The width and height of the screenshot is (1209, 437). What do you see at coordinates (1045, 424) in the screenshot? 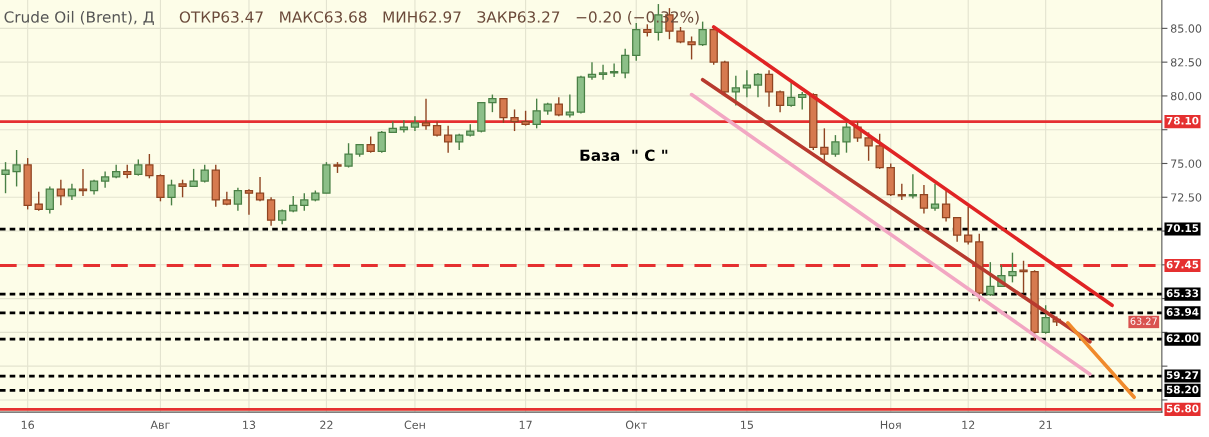
I see `x-tick-label: 21` at bounding box center [1045, 424].